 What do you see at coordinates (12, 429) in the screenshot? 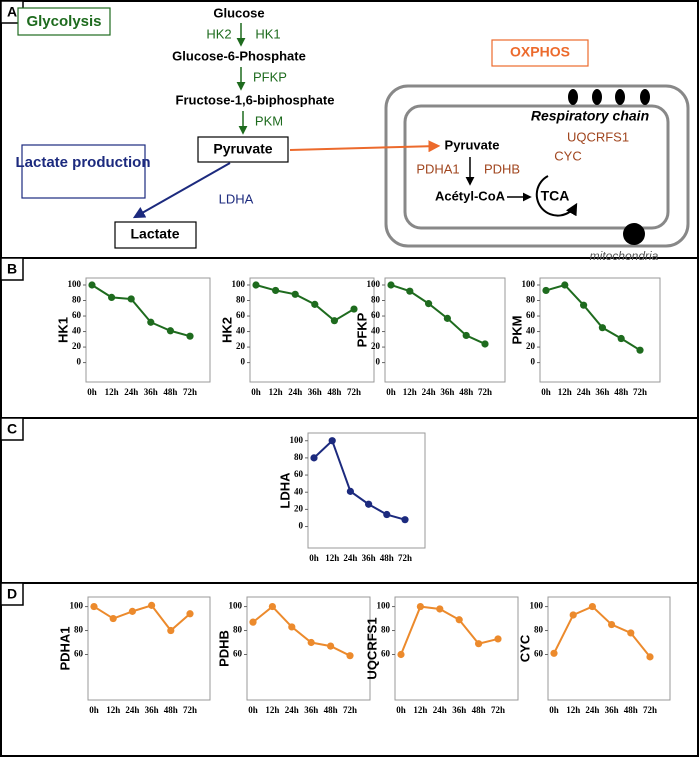
I see `panel-label: C` at bounding box center [12, 429].